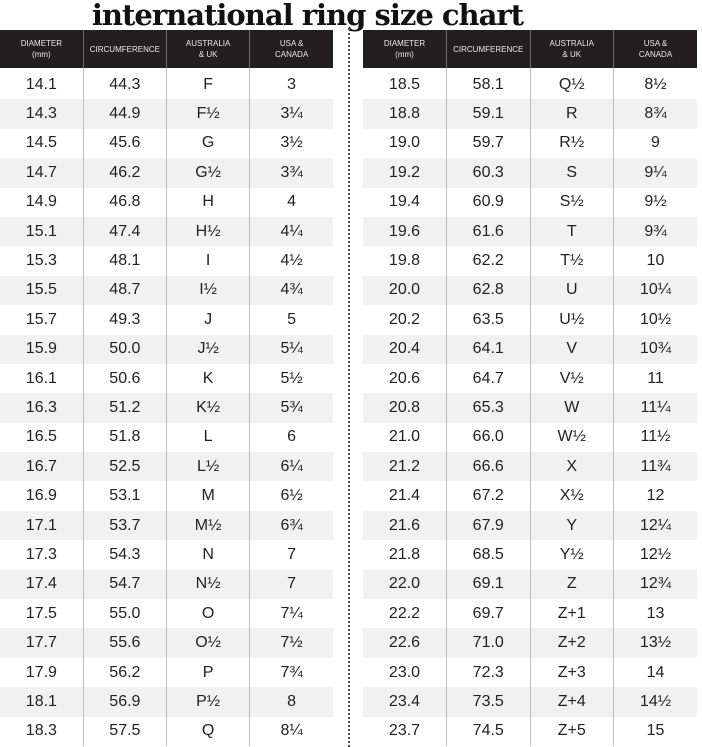 This screenshot has width=702, height=747. I want to click on table-row: 14.7 46.2 G½ 3¾, so click(166, 173).